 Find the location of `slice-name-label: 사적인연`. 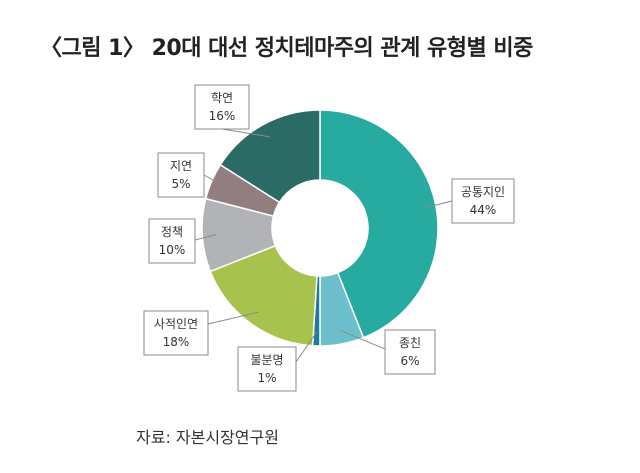

slice-name-label: 사적인연 is located at coordinates (176, 324).